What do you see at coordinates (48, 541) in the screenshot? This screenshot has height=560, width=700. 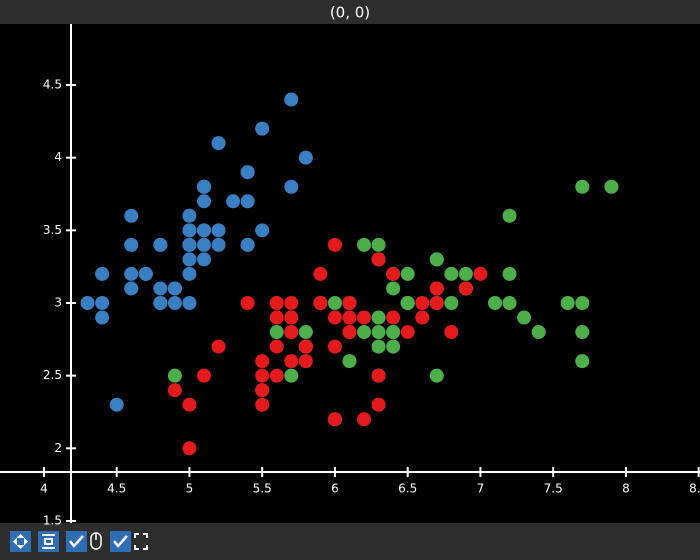 I see `zoom-tool` at bounding box center [48, 541].